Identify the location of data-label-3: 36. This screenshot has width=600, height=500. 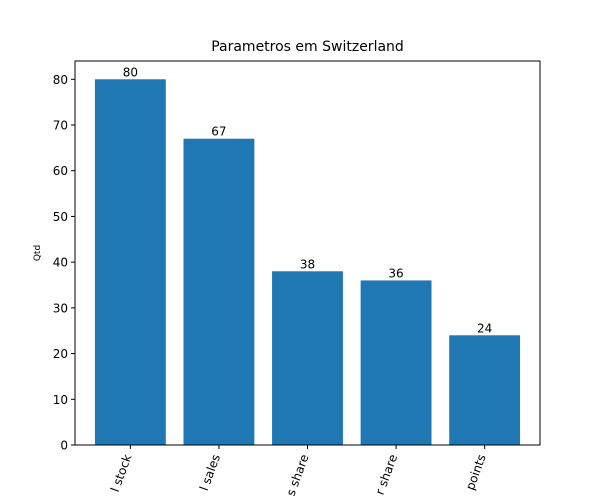
(395, 273).